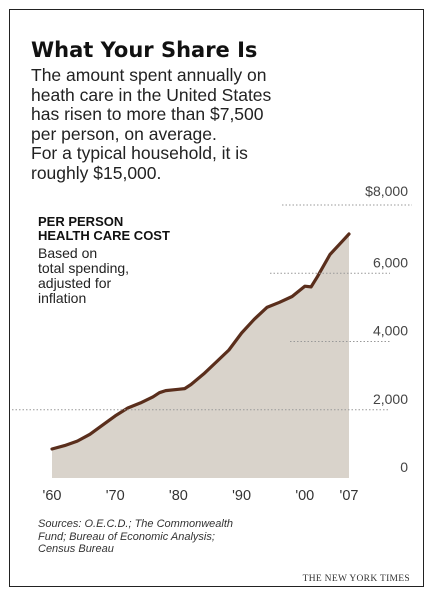 This screenshot has height=596, width=434. What do you see at coordinates (104, 235) in the screenshot?
I see `annotation-heading-line: HEALTH CARE COST` at bounding box center [104, 235].